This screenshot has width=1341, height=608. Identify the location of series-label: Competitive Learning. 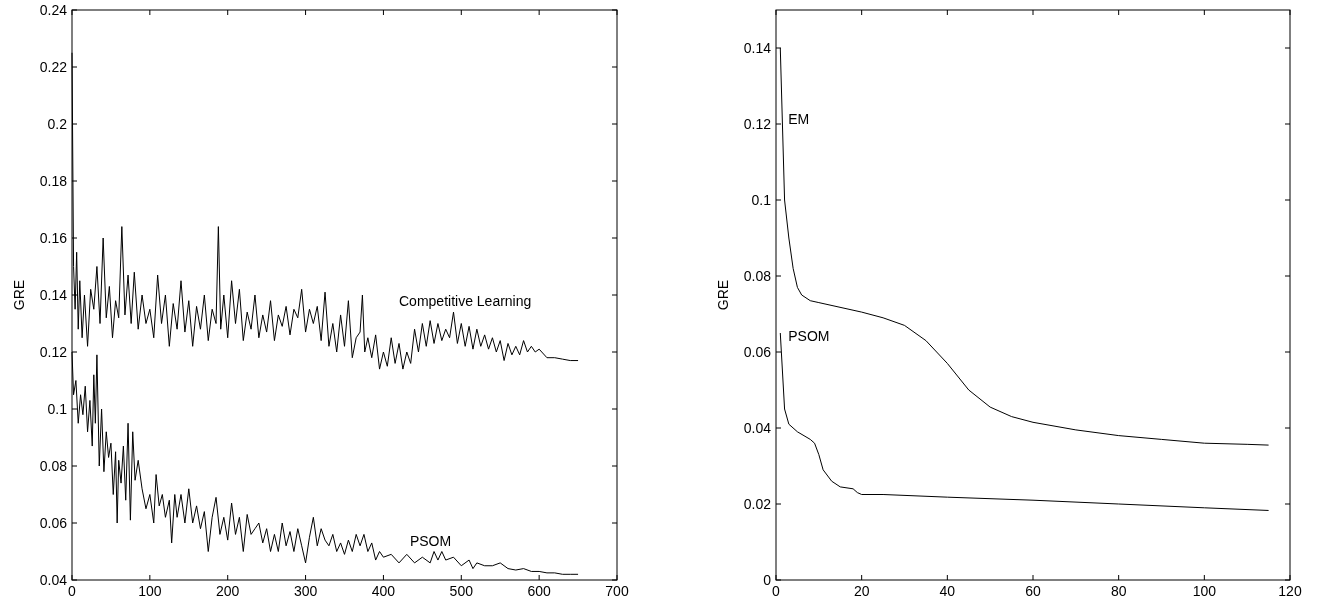
(465, 301).